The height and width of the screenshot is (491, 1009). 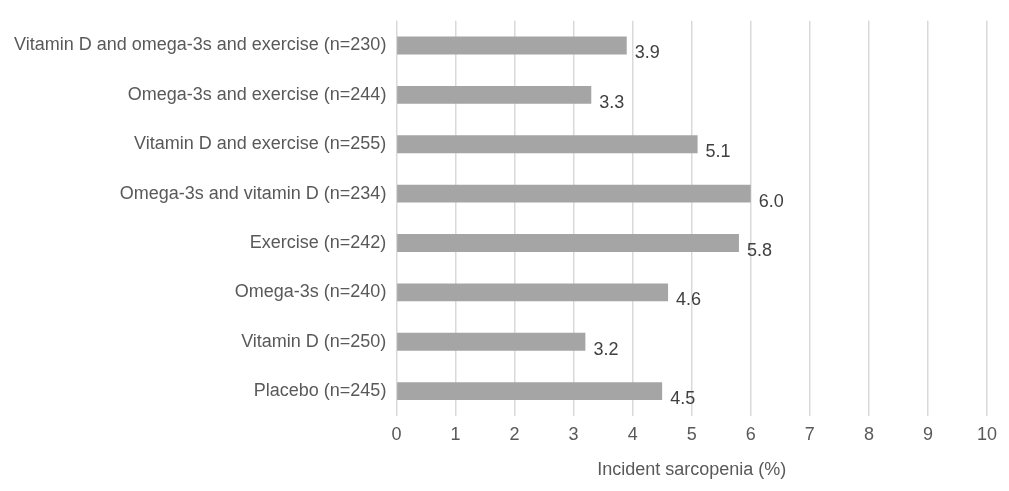 I want to click on data-label: 3.3, so click(x=612, y=101).